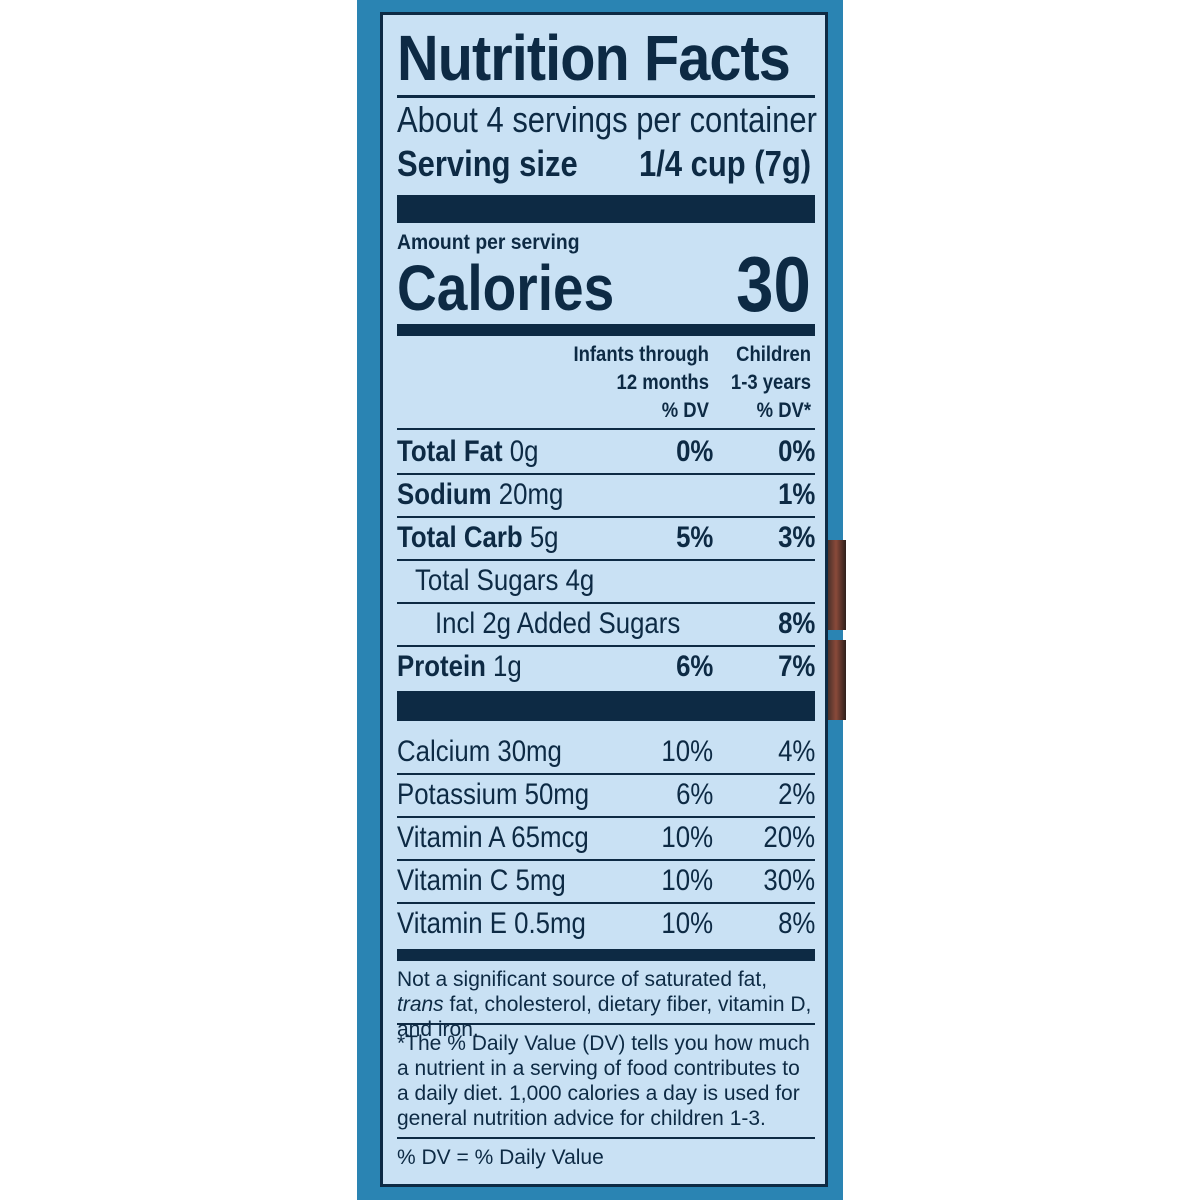 This screenshot has width=1200, height=1200. What do you see at coordinates (527, 494) in the screenshot?
I see `nutrient-amount: 20mg` at bounding box center [527, 494].